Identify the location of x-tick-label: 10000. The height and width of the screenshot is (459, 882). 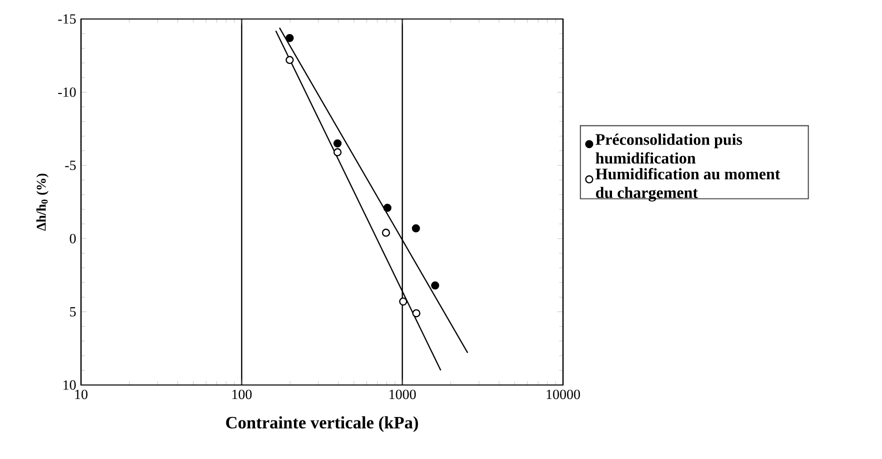
(563, 395).